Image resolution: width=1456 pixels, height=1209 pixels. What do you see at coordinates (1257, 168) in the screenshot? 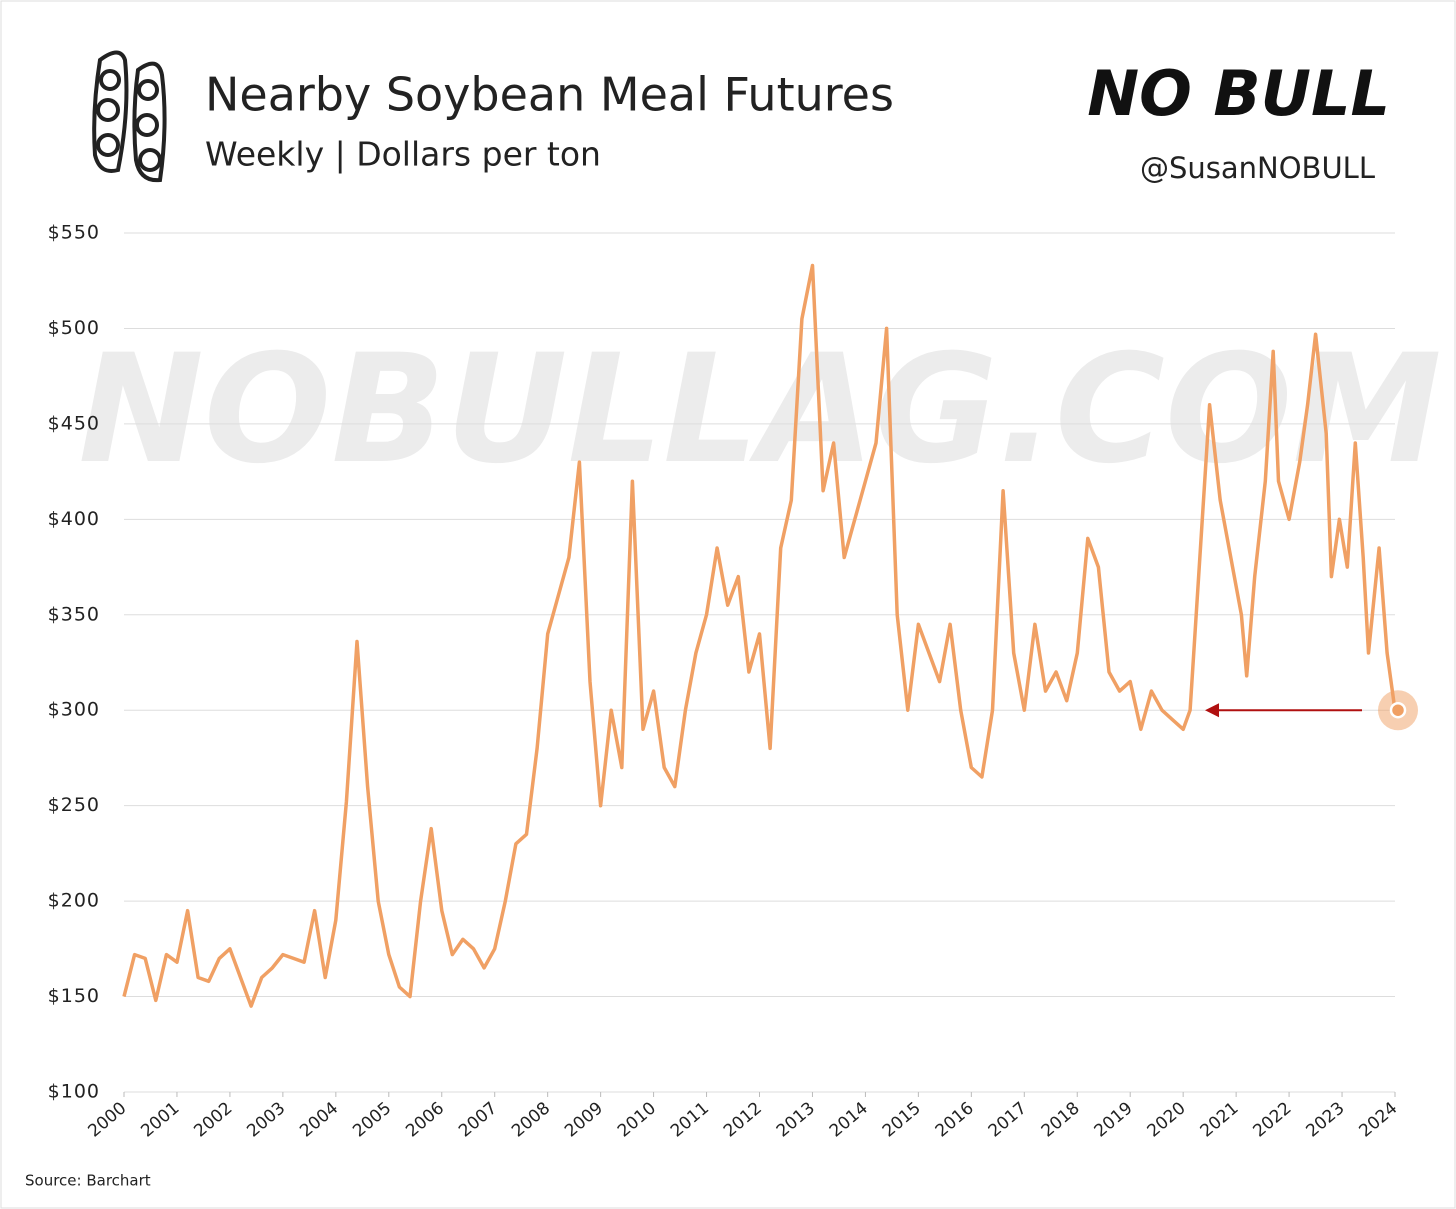
I see `handle: @SusanNOBULL` at bounding box center [1257, 168].